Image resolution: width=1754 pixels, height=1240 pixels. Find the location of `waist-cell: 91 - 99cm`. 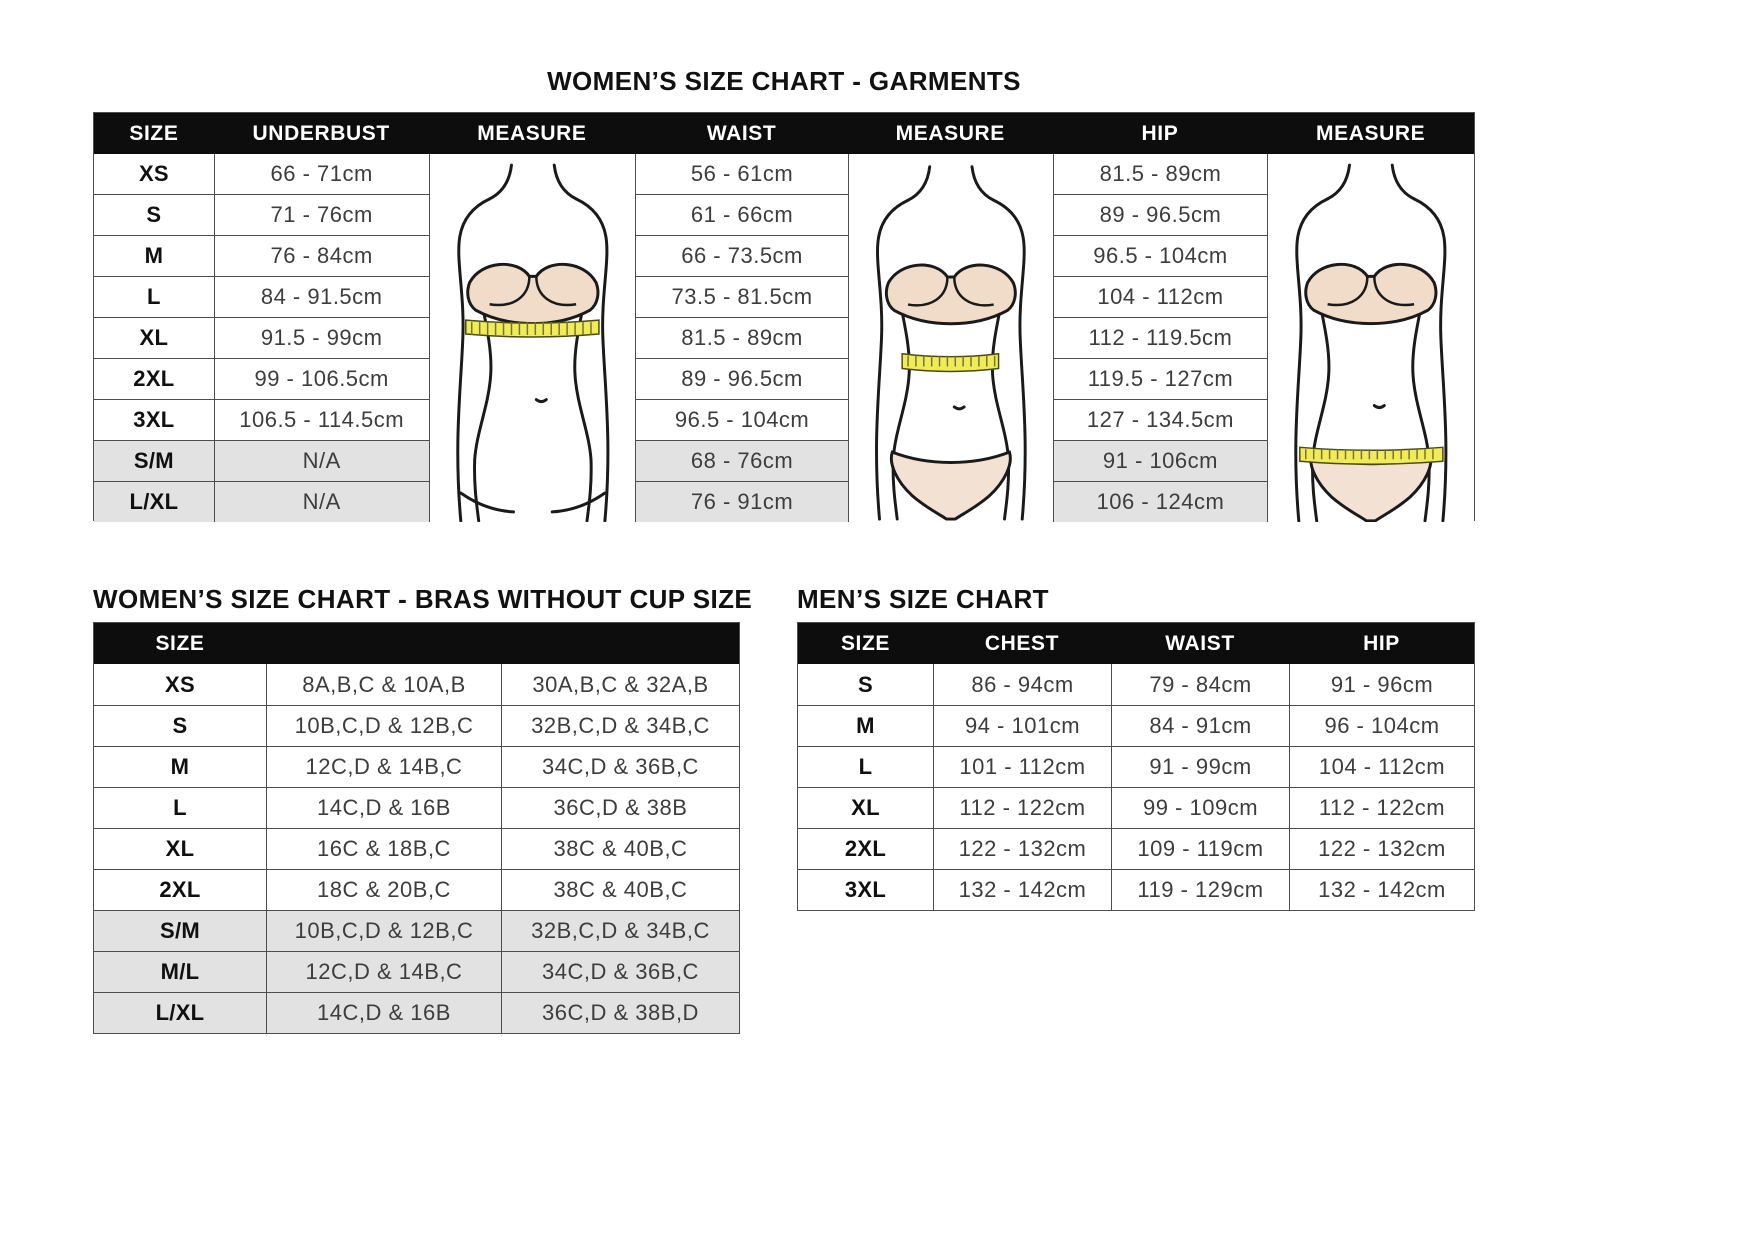

waist-cell: 91 - 99cm is located at coordinates (1200, 767).